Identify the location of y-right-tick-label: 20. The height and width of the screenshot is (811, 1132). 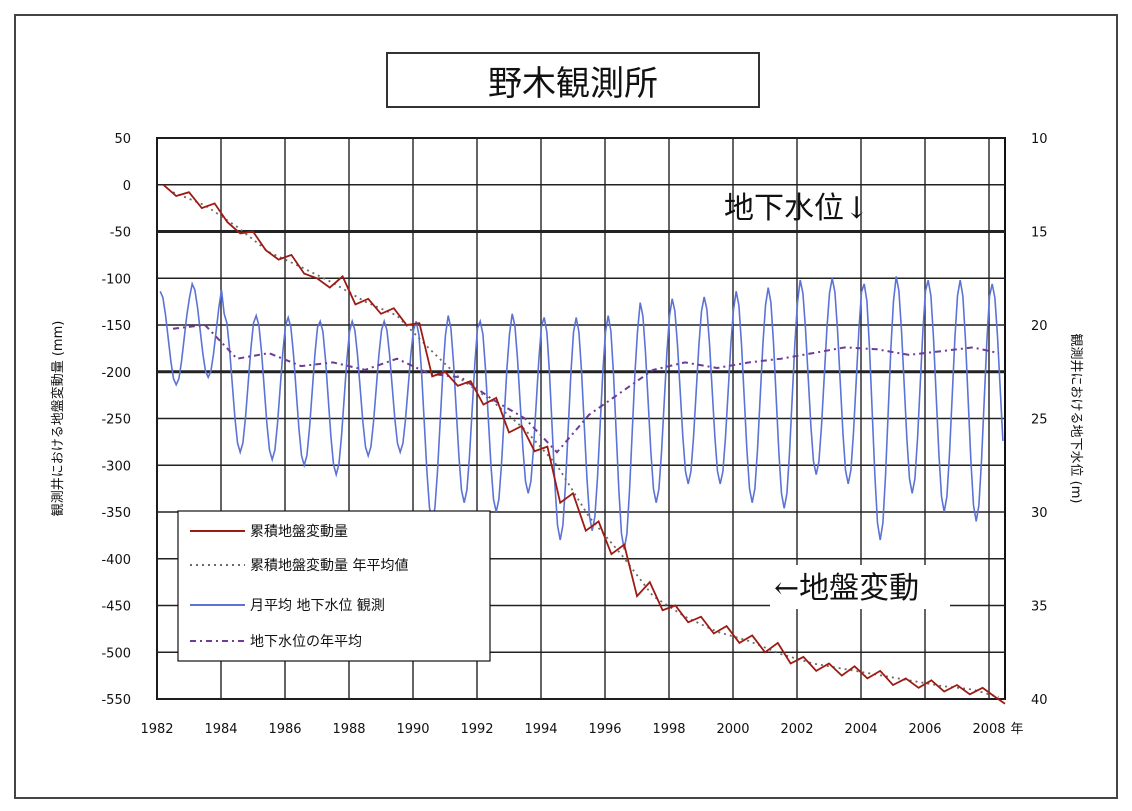
(1039, 326).